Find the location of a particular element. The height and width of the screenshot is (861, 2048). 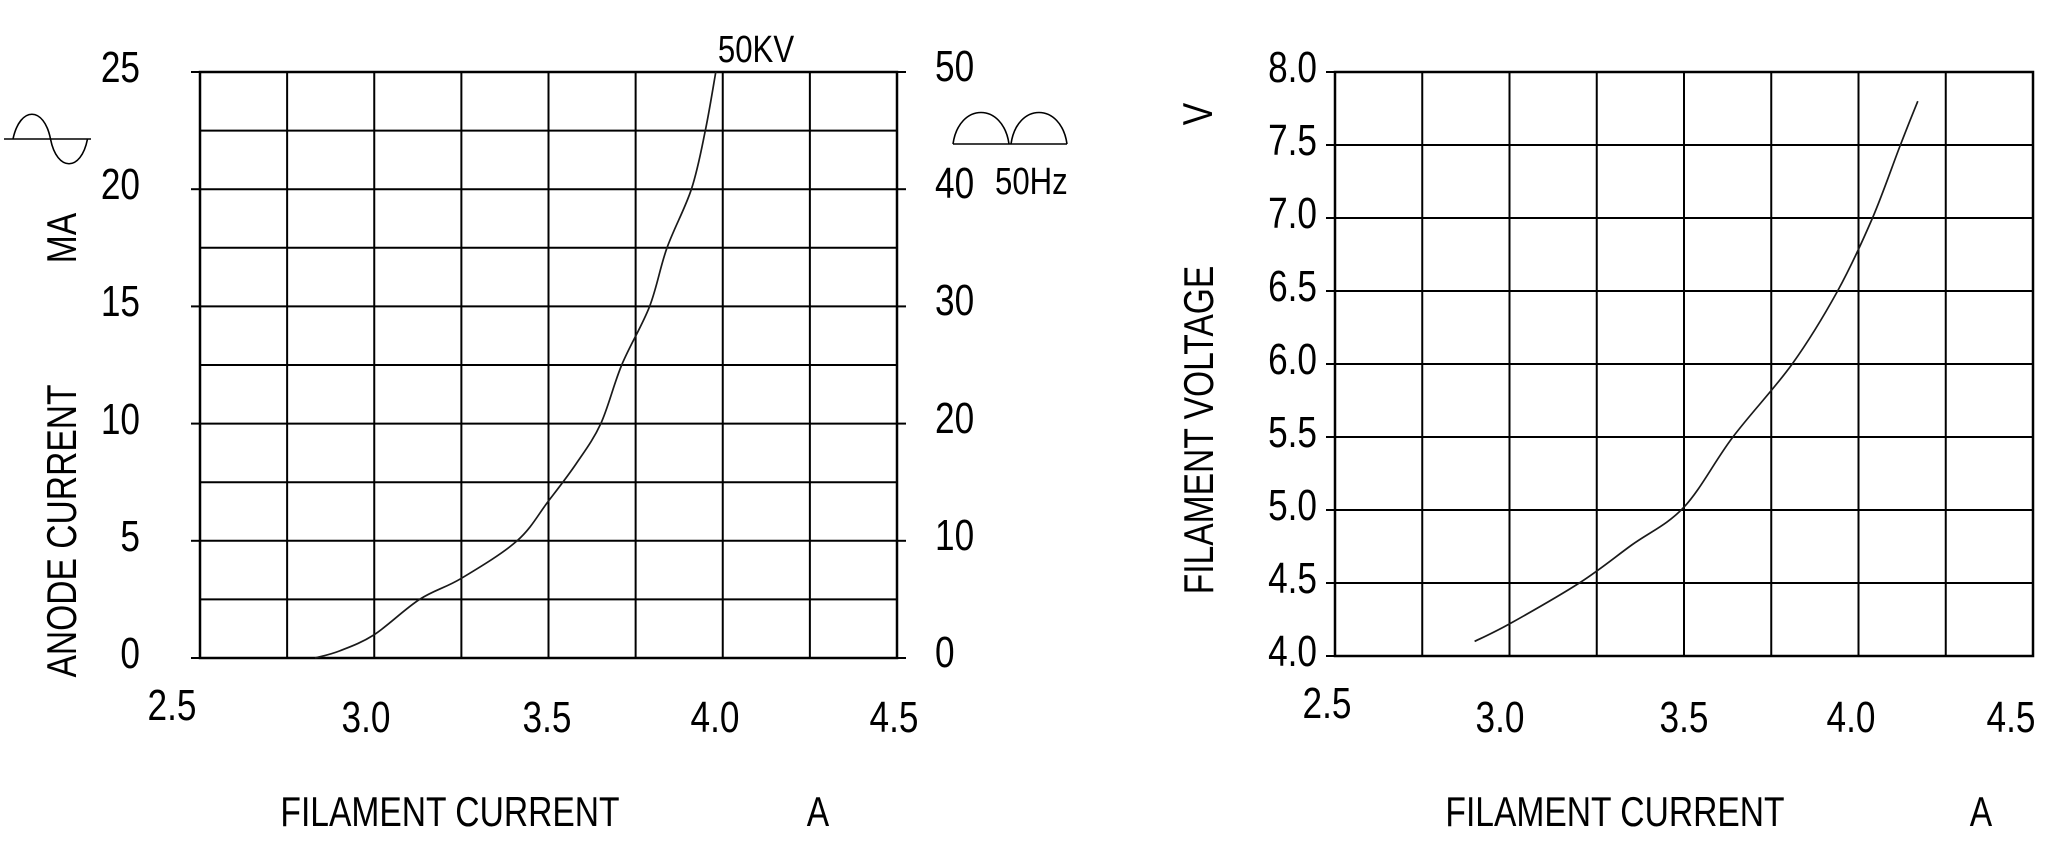

axis-ticks is located at coordinates (1330, 364).